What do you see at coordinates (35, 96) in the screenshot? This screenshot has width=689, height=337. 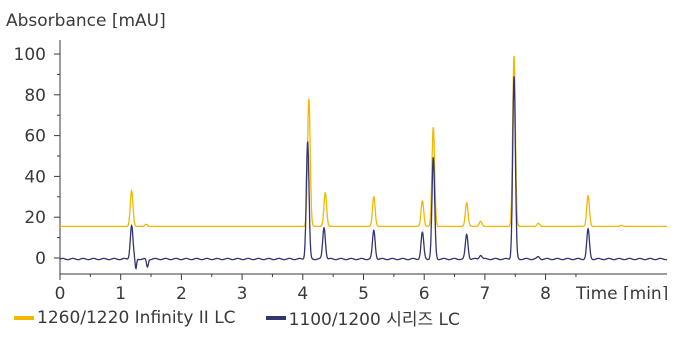 I see `y-tick-label: 80` at bounding box center [35, 96].